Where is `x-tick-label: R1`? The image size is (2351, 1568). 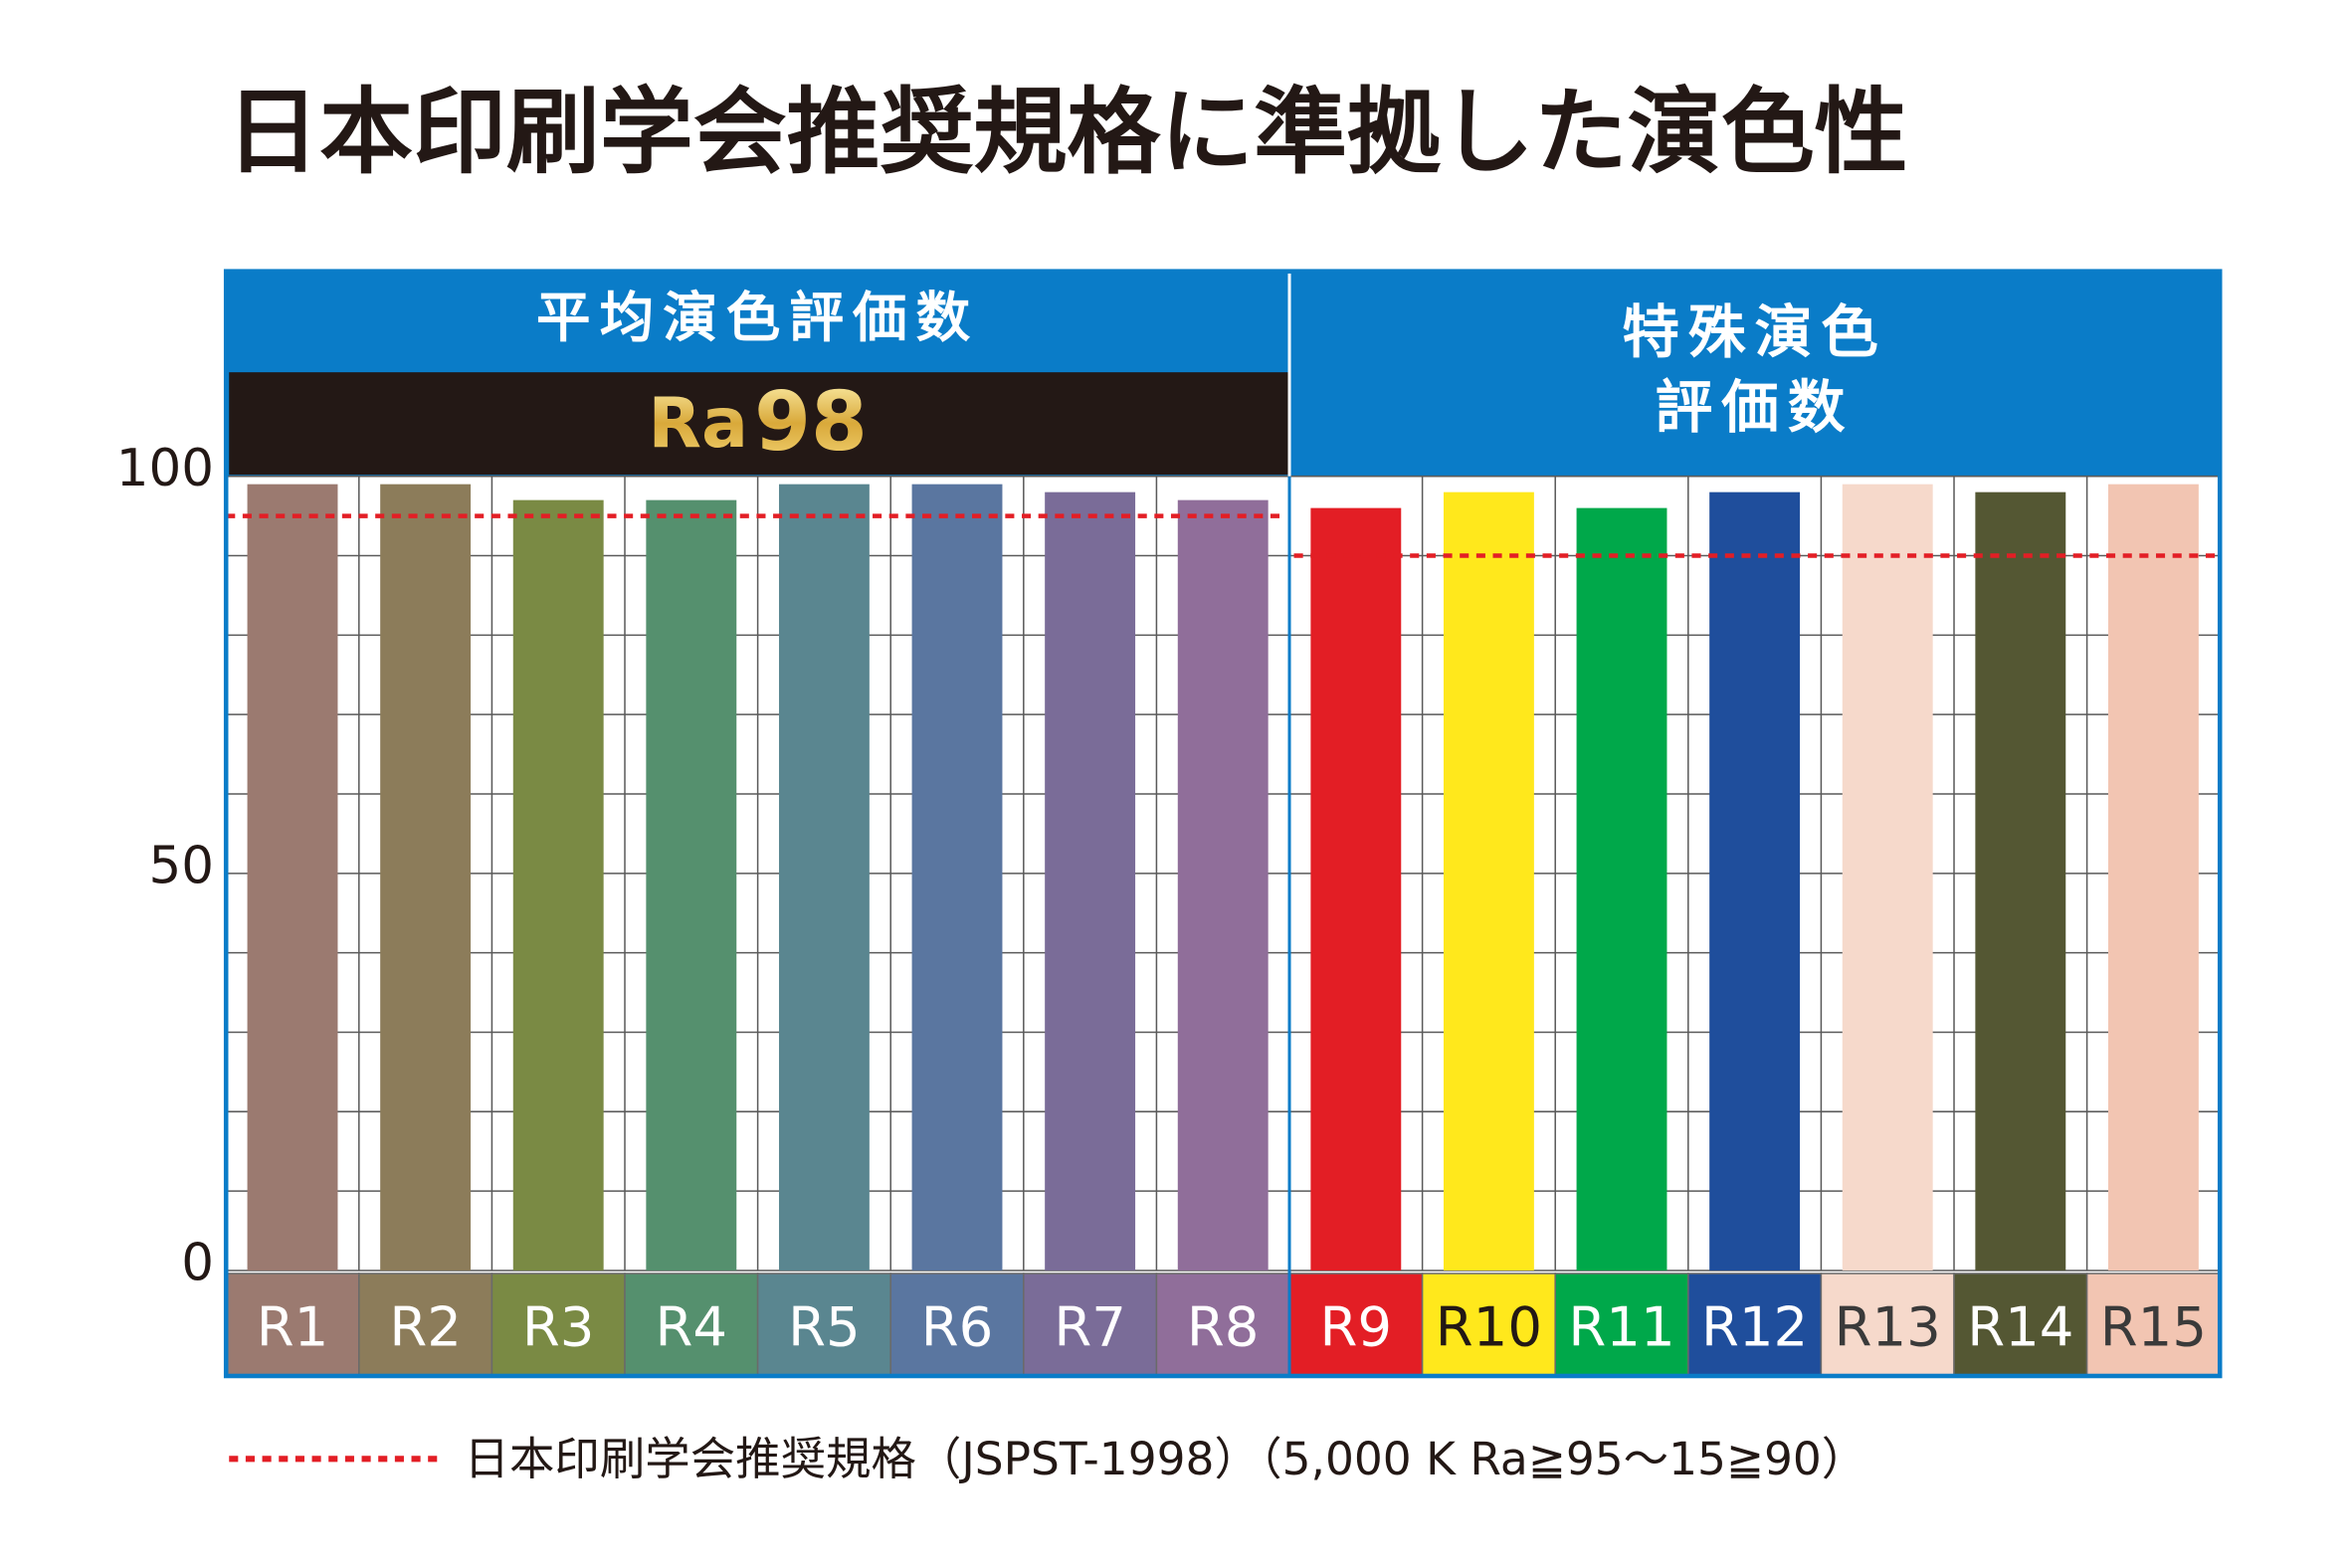 x-tick-label: R1 is located at coordinates (293, 1327).